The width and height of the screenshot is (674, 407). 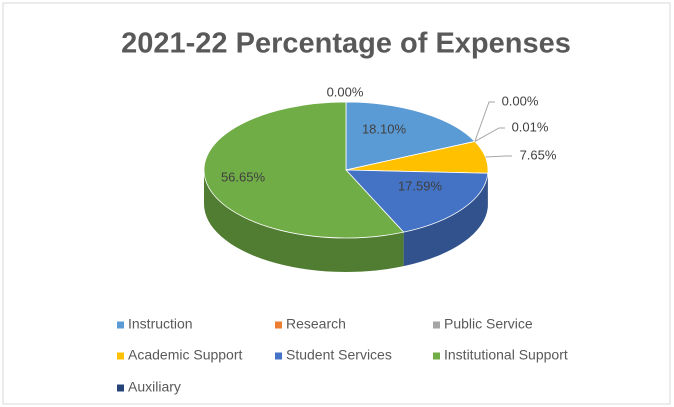 What do you see at coordinates (538, 154) in the screenshot?
I see `data-label: 7.65%` at bounding box center [538, 154].